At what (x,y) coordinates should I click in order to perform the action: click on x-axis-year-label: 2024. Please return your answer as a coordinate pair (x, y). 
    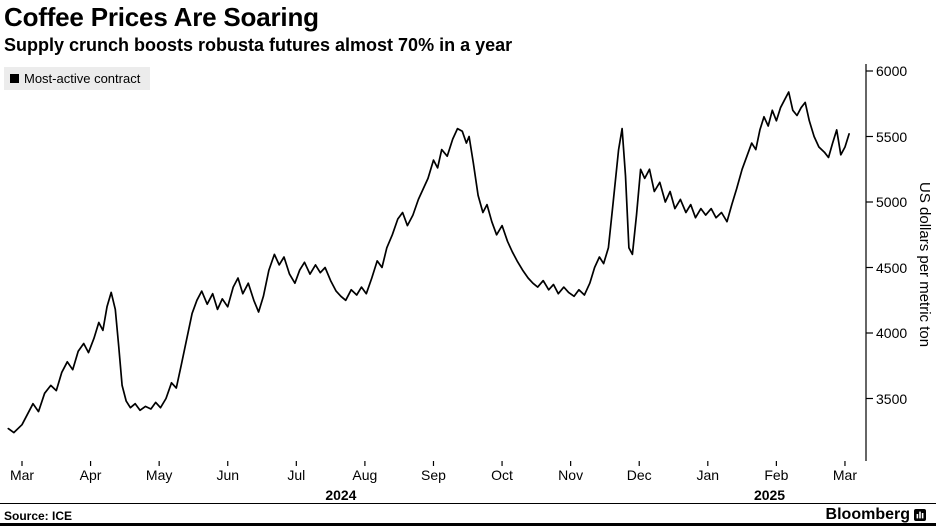
    Looking at the image, I should click on (341, 495).